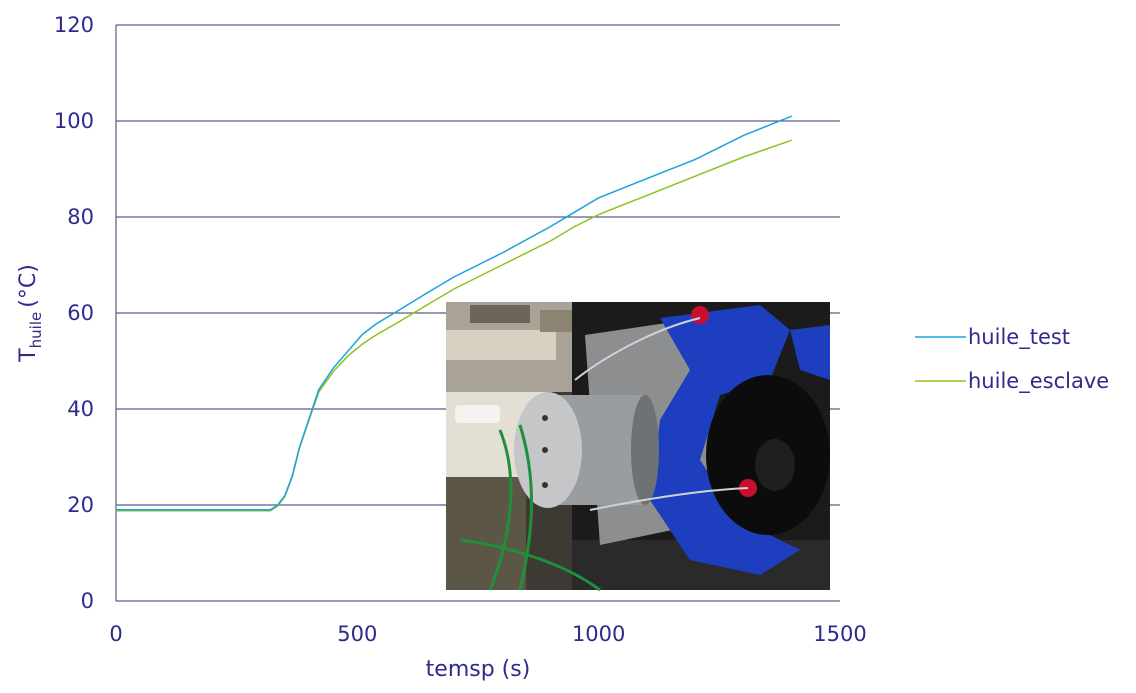 The image size is (1136, 693). Describe the element at coordinates (487, 634) in the screenshot. I see `x-tick-labels: 0 500 1000 1500` at that location.